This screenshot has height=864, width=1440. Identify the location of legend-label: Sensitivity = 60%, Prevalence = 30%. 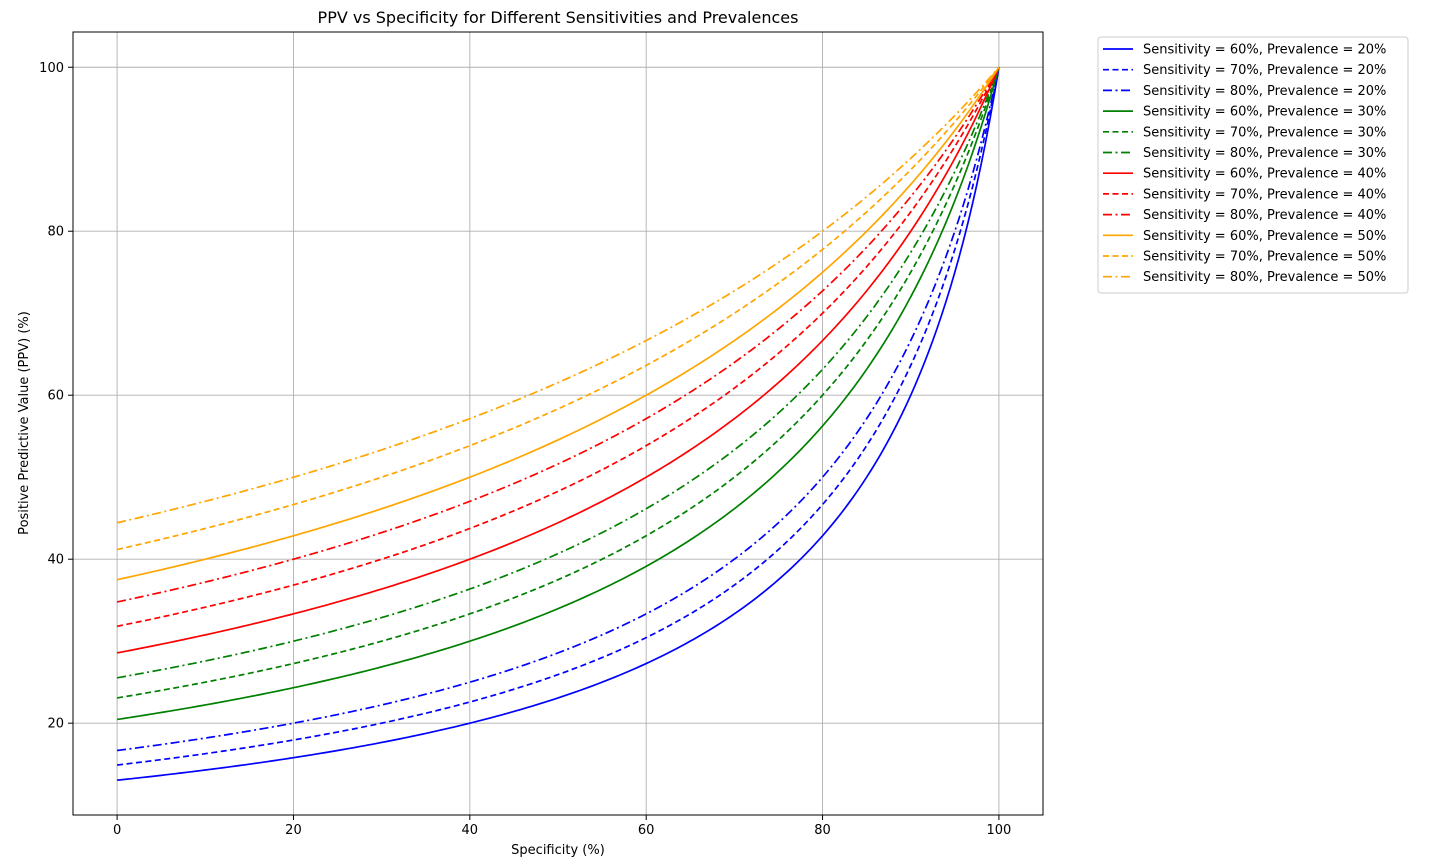
(1264, 112).